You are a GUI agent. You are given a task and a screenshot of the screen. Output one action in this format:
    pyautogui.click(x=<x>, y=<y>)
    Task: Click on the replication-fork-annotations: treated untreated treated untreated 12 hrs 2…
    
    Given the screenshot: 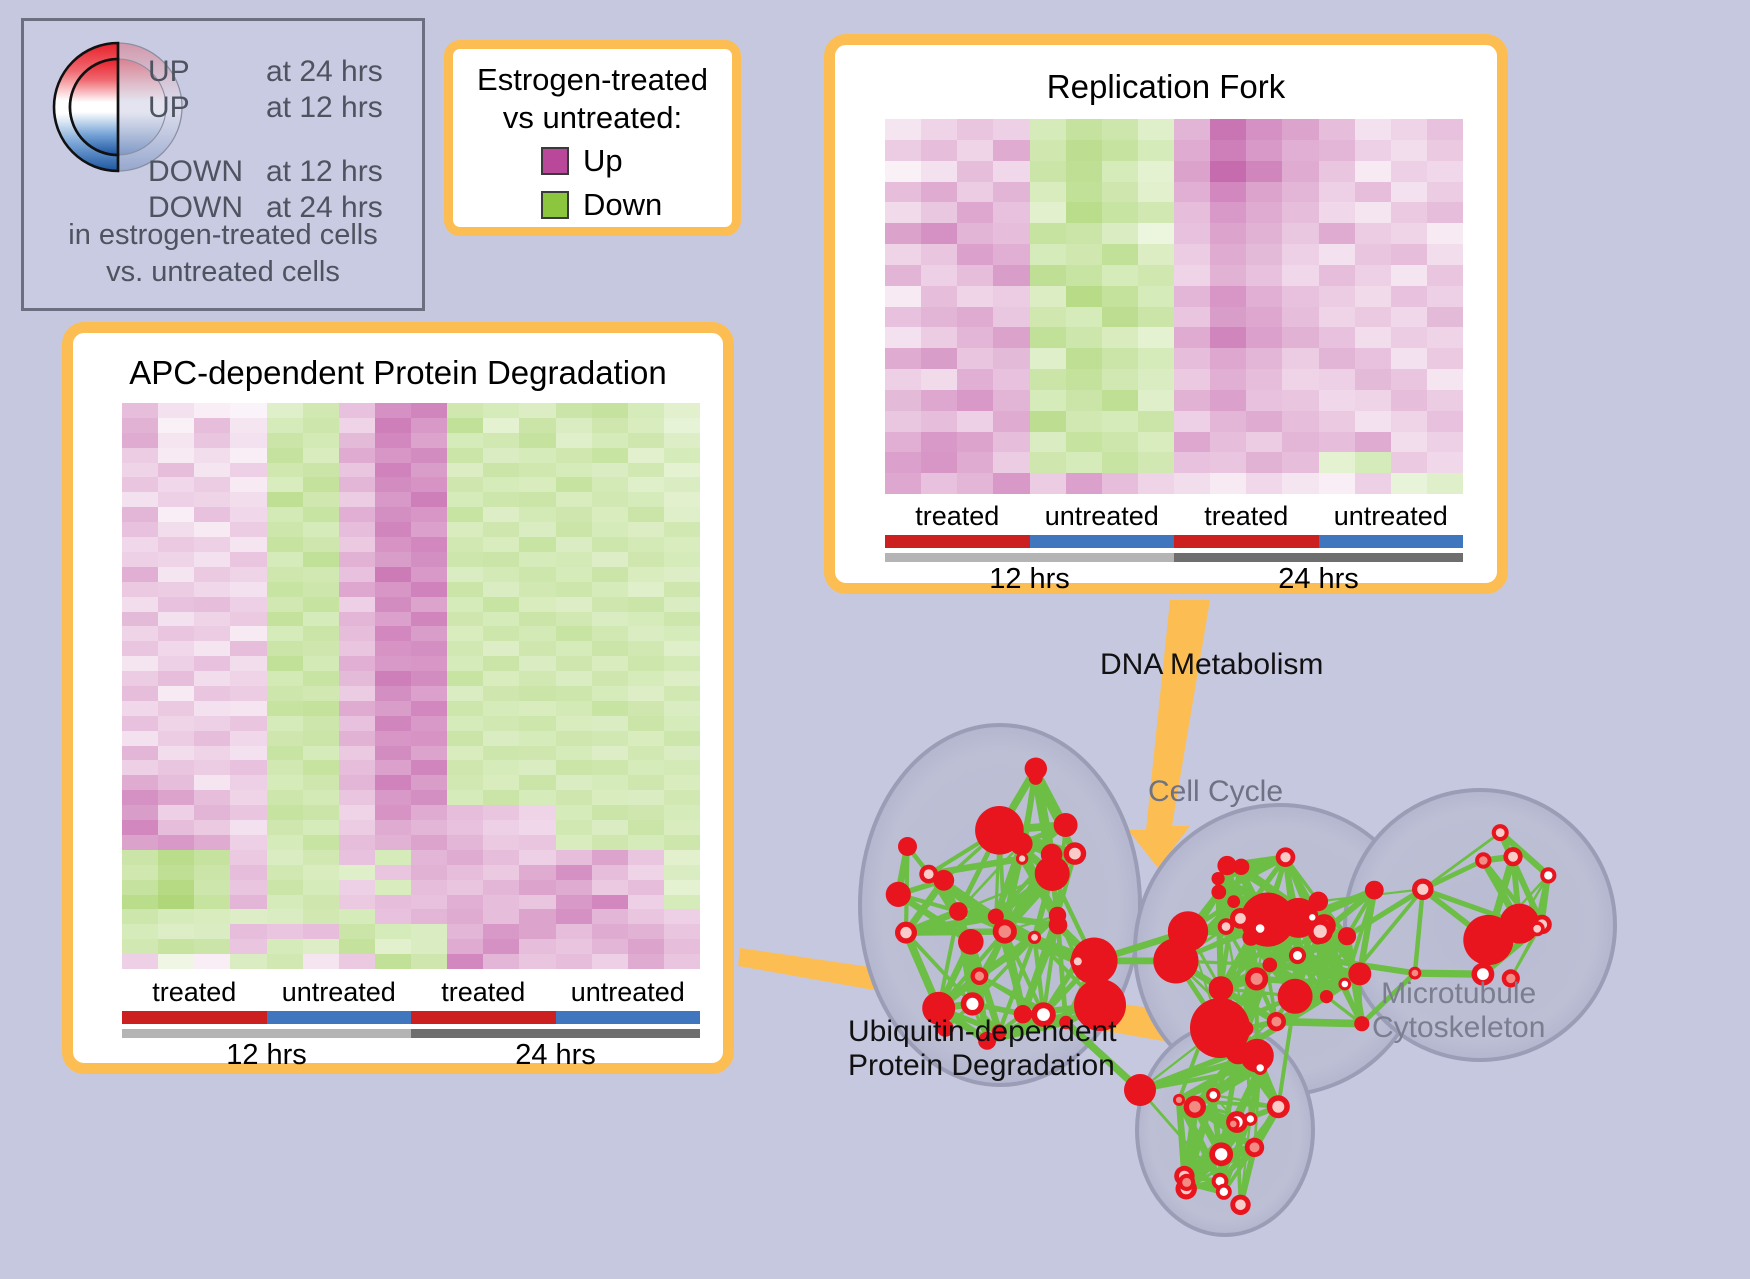 What is the action you would take?
    pyautogui.click(x=1174, y=548)
    